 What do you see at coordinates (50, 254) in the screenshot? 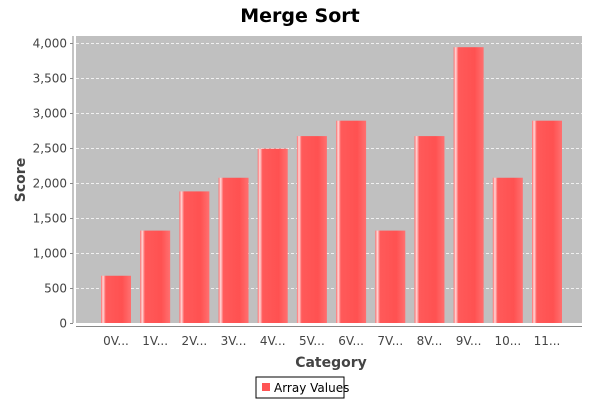
I see `y-tick-label: 1,000` at bounding box center [50, 254].